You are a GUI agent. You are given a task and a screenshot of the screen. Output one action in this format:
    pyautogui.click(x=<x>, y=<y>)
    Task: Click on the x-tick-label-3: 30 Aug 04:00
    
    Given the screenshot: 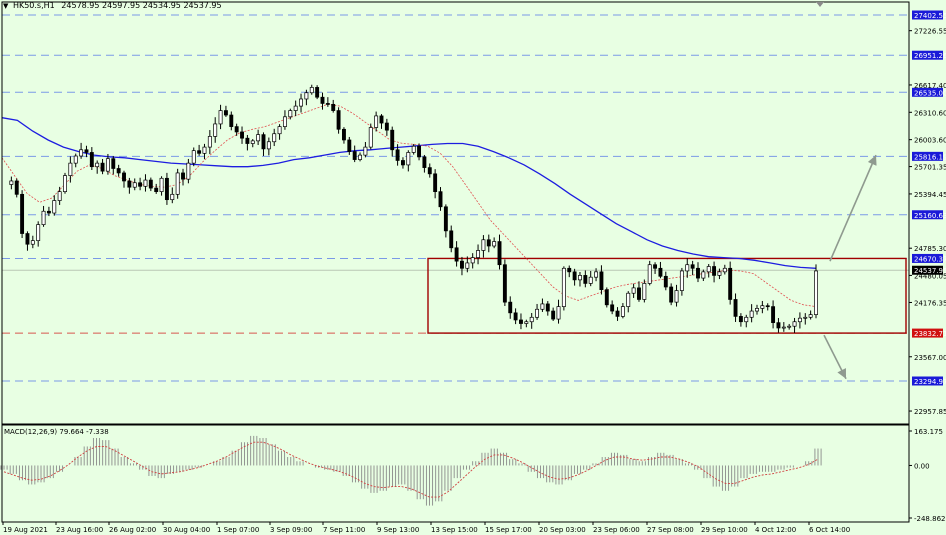 What is the action you would take?
    pyautogui.click(x=186, y=530)
    